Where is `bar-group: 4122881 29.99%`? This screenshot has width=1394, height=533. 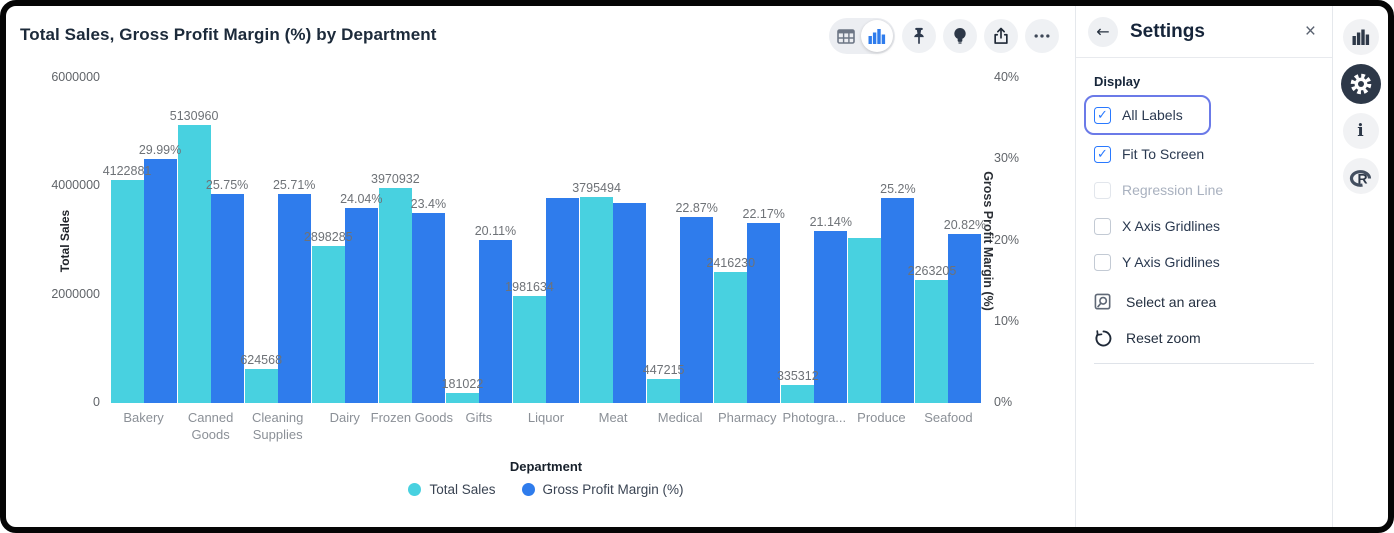 bar-group: 4122881 29.99% is located at coordinates (142, 273).